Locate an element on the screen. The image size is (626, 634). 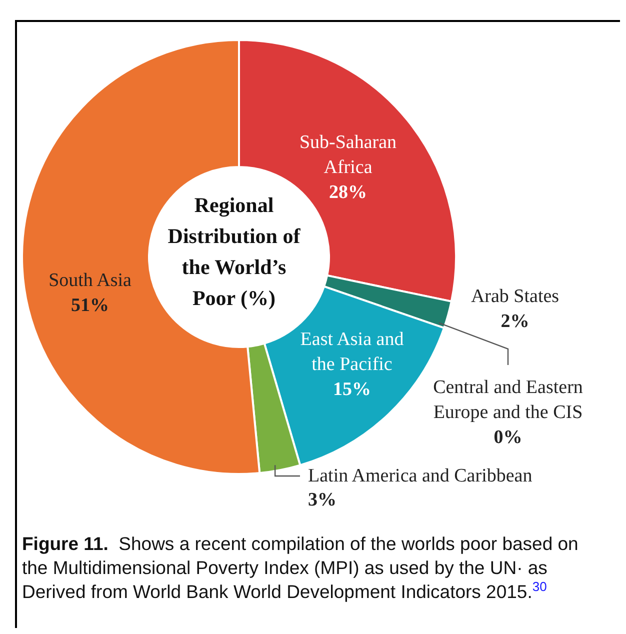
slice-label: Sub-Saharan Africa is located at coordinates (348, 155).